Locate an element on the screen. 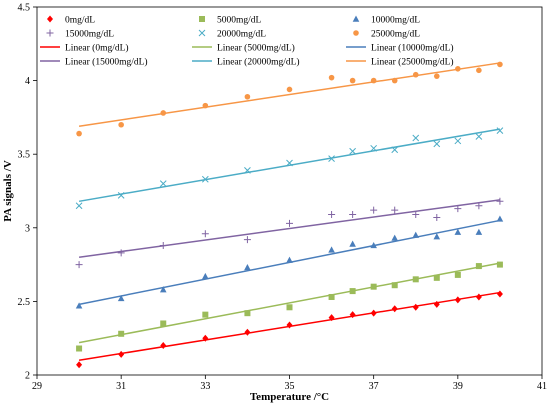 The height and width of the screenshot is (405, 550). y-axis-ticks: 2 2.5 3 3.5 4 4.5 is located at coordinates (27, 192).